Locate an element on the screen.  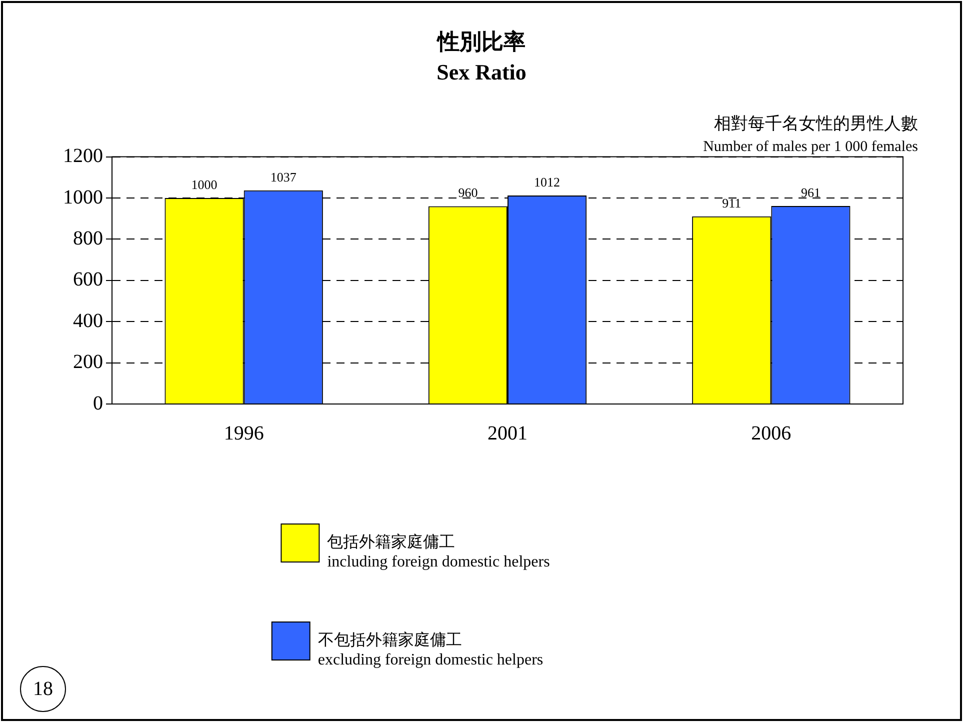
y-tick-label: 0 is located at coordinates (98, 403).